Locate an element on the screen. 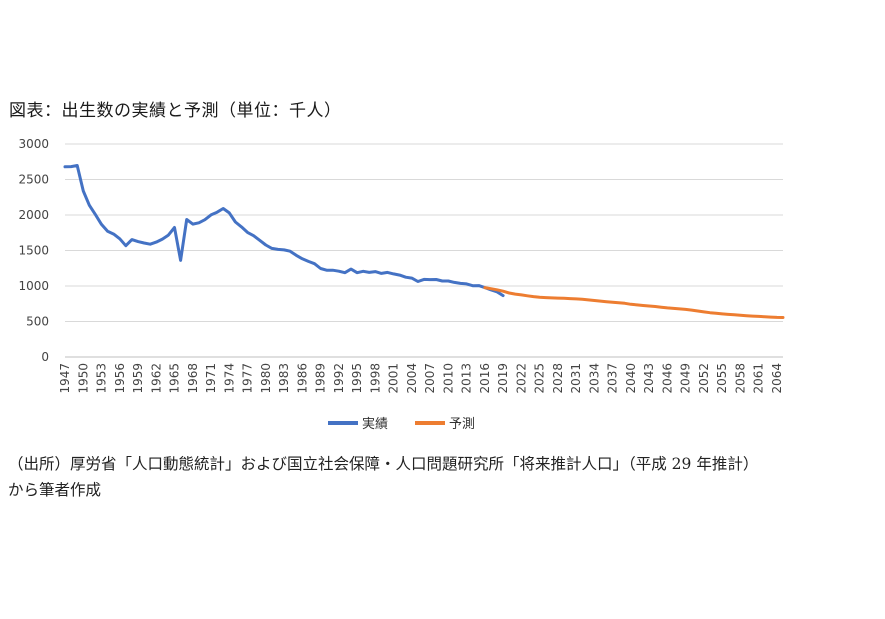 Image resolution: width=885 pixels, height=619 pixels. x-tick-label: 1950 is located at coordinates (83, 378).